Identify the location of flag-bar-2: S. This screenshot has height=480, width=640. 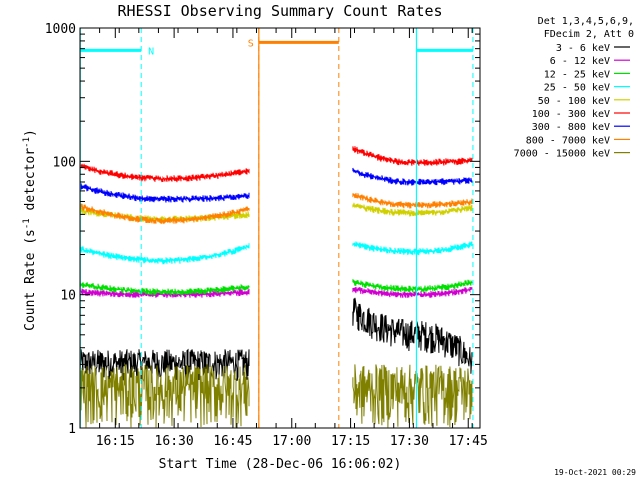
(294, 228).